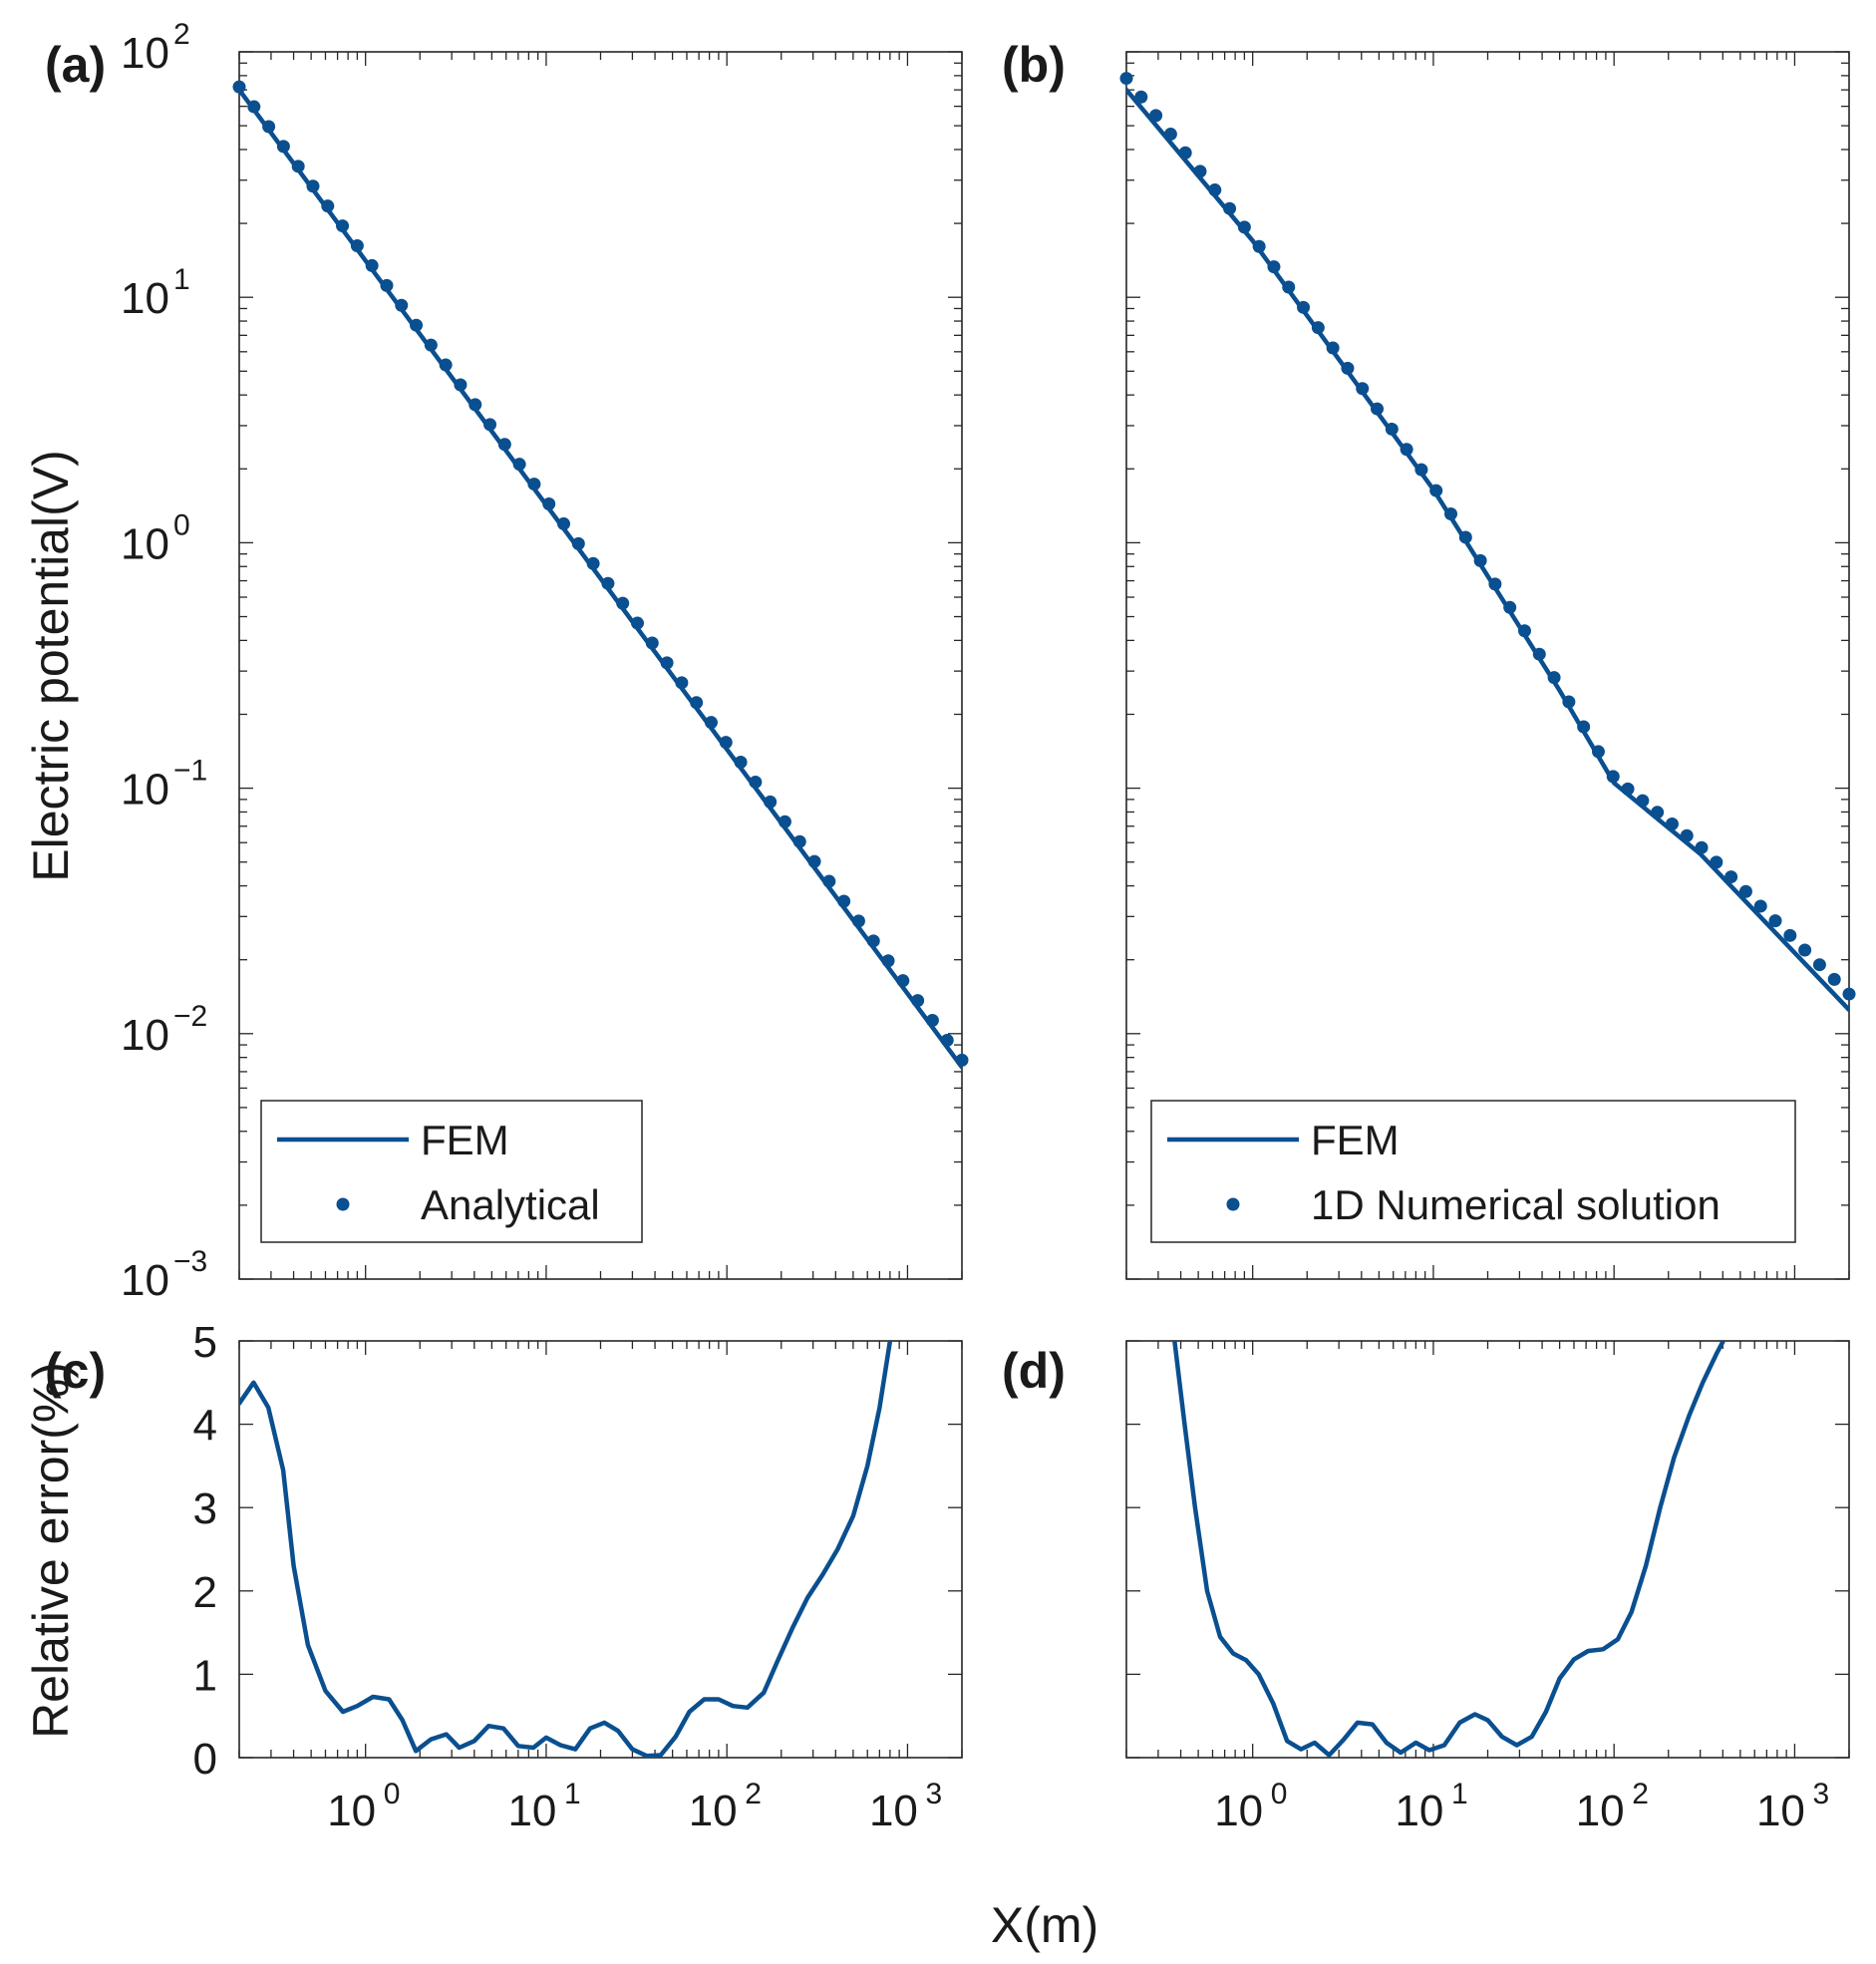 Image resolution: width=1876 pixels, height=1964 pixels. I want to click on panel-c-y-tick-label: 5, so click(205, 1342).